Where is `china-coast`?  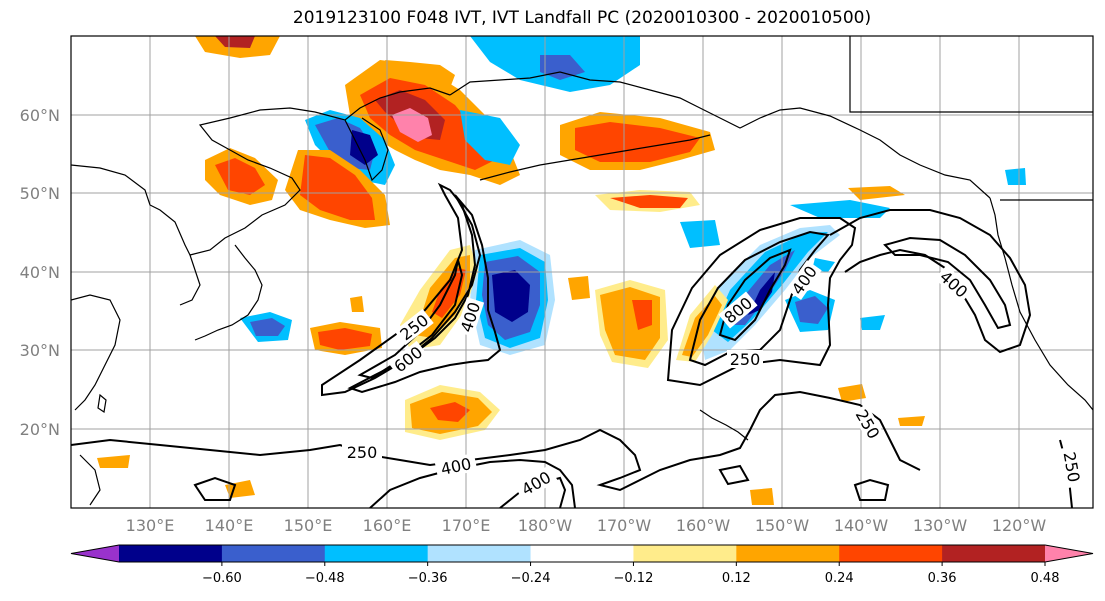 china-coast is located at coordinates (96, 352).